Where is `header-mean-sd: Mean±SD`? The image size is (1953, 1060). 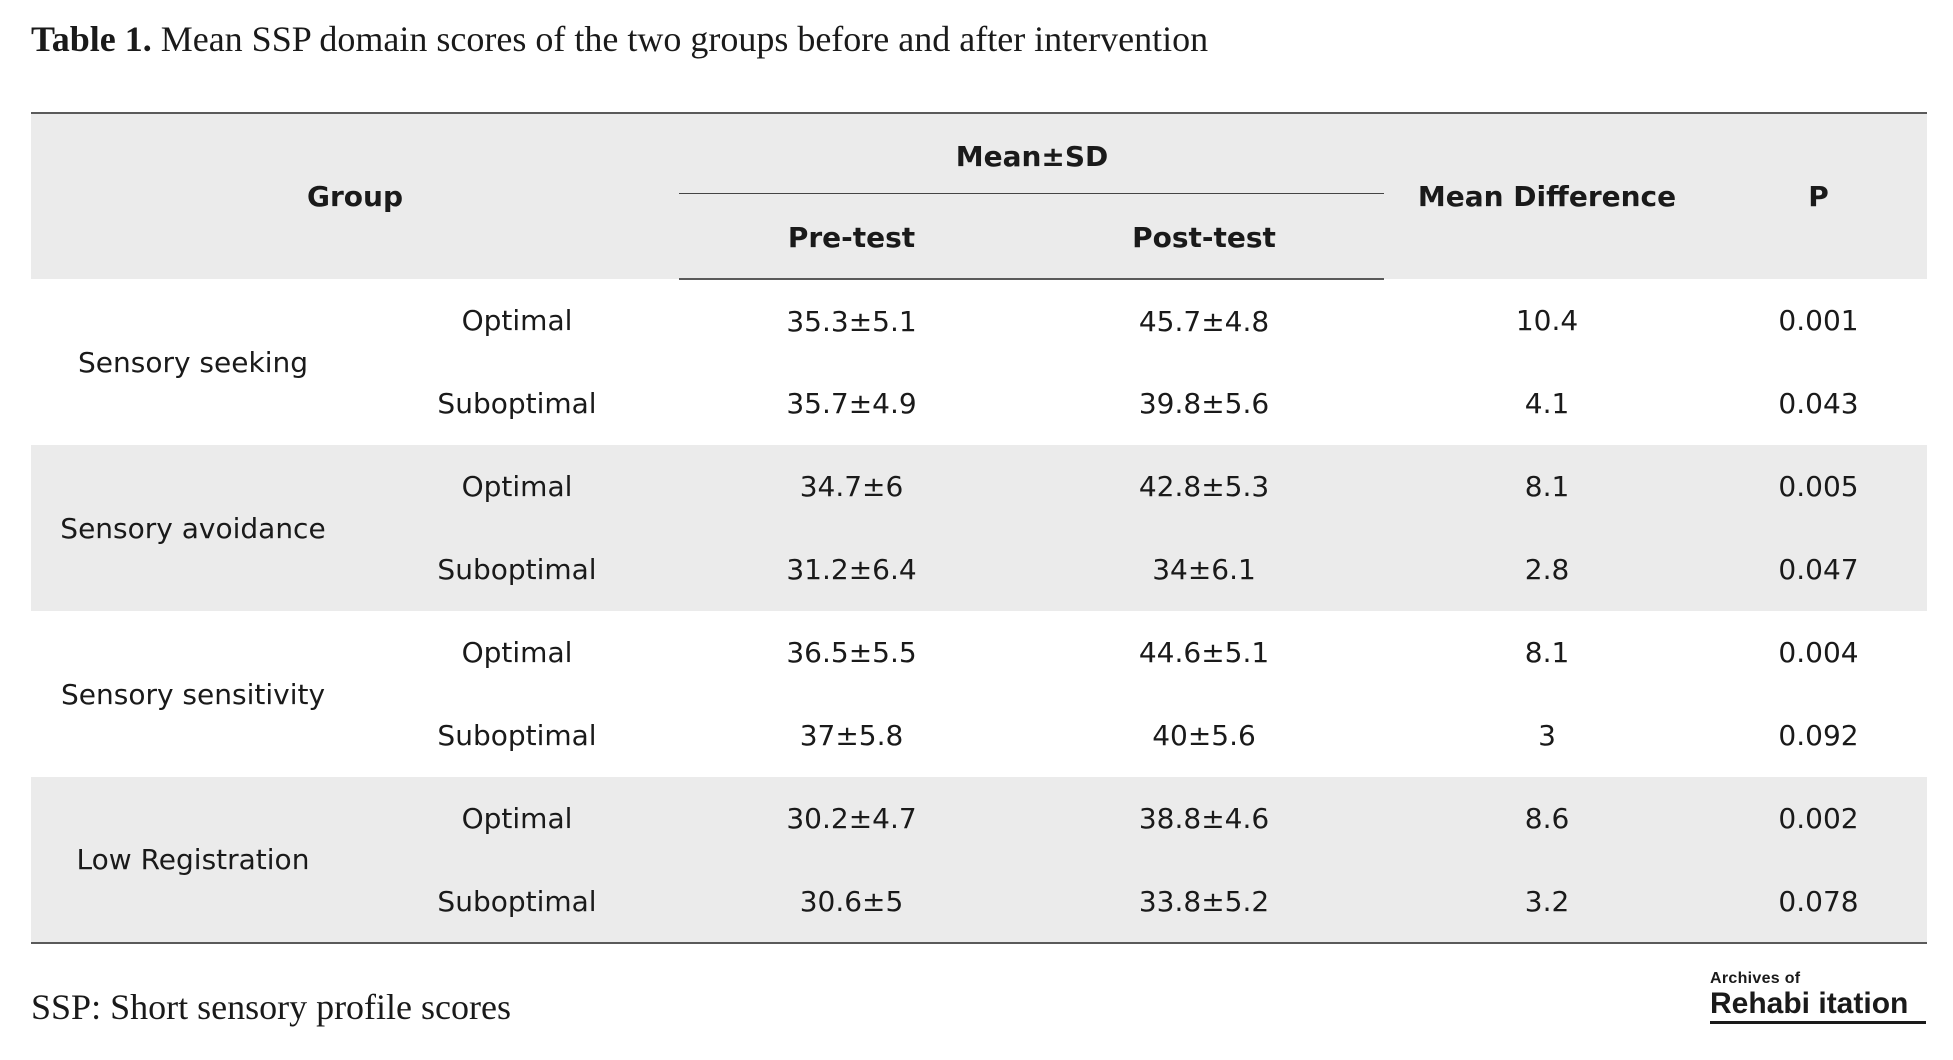
header-mean-sd: Mean±SD is located at coordinates (1032, 154).